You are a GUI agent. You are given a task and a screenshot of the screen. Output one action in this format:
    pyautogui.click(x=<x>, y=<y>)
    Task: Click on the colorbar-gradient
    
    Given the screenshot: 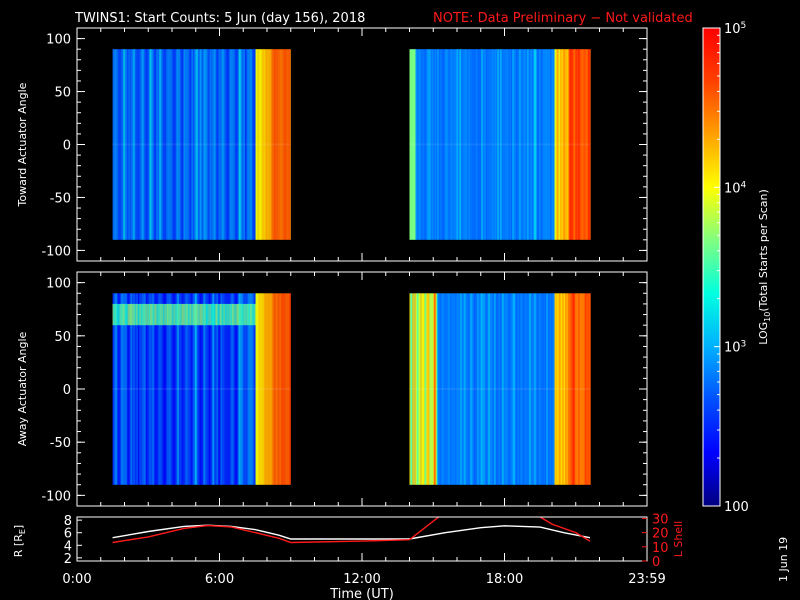 What is the action you would take?
    pyautogui.click(x=711, y=267)
    